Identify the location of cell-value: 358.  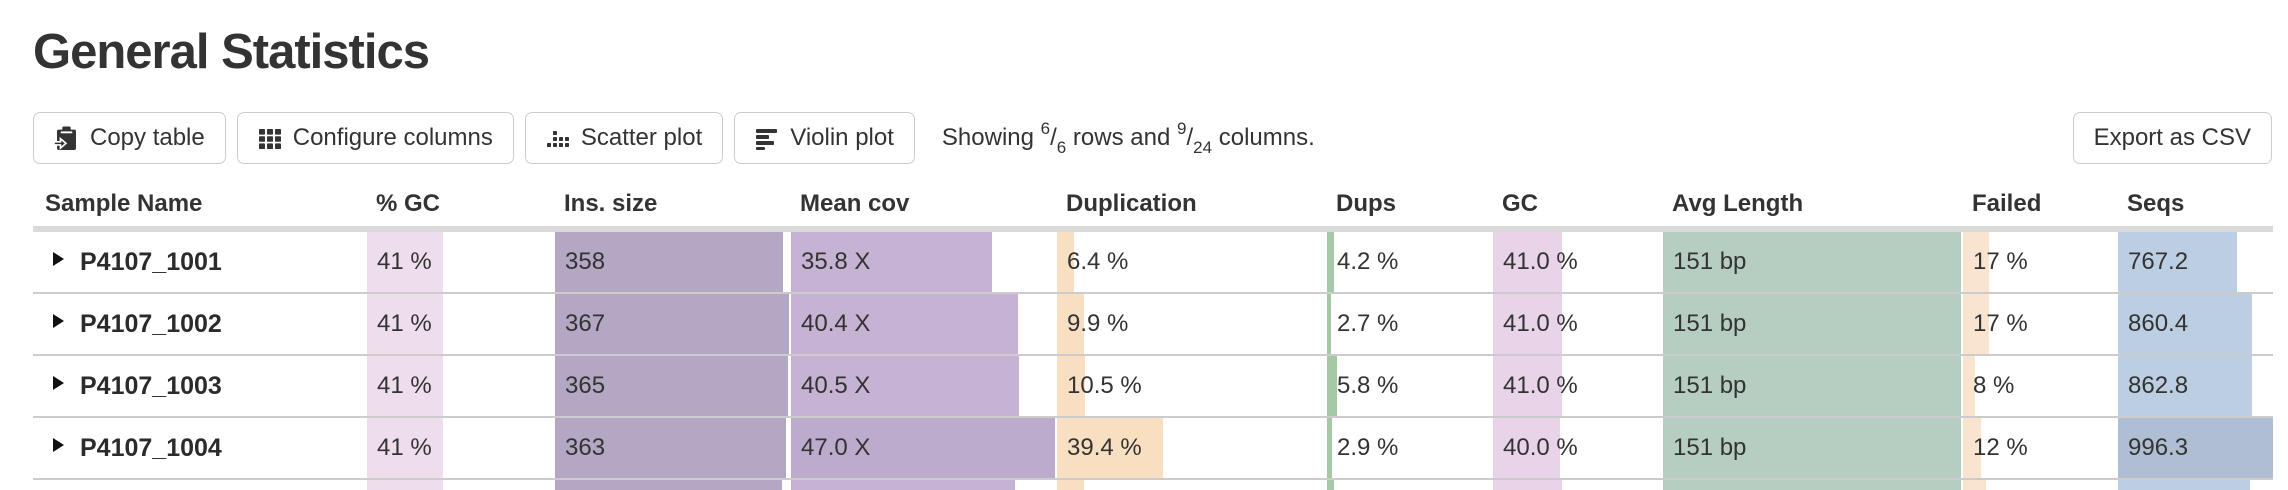
(585, 261).